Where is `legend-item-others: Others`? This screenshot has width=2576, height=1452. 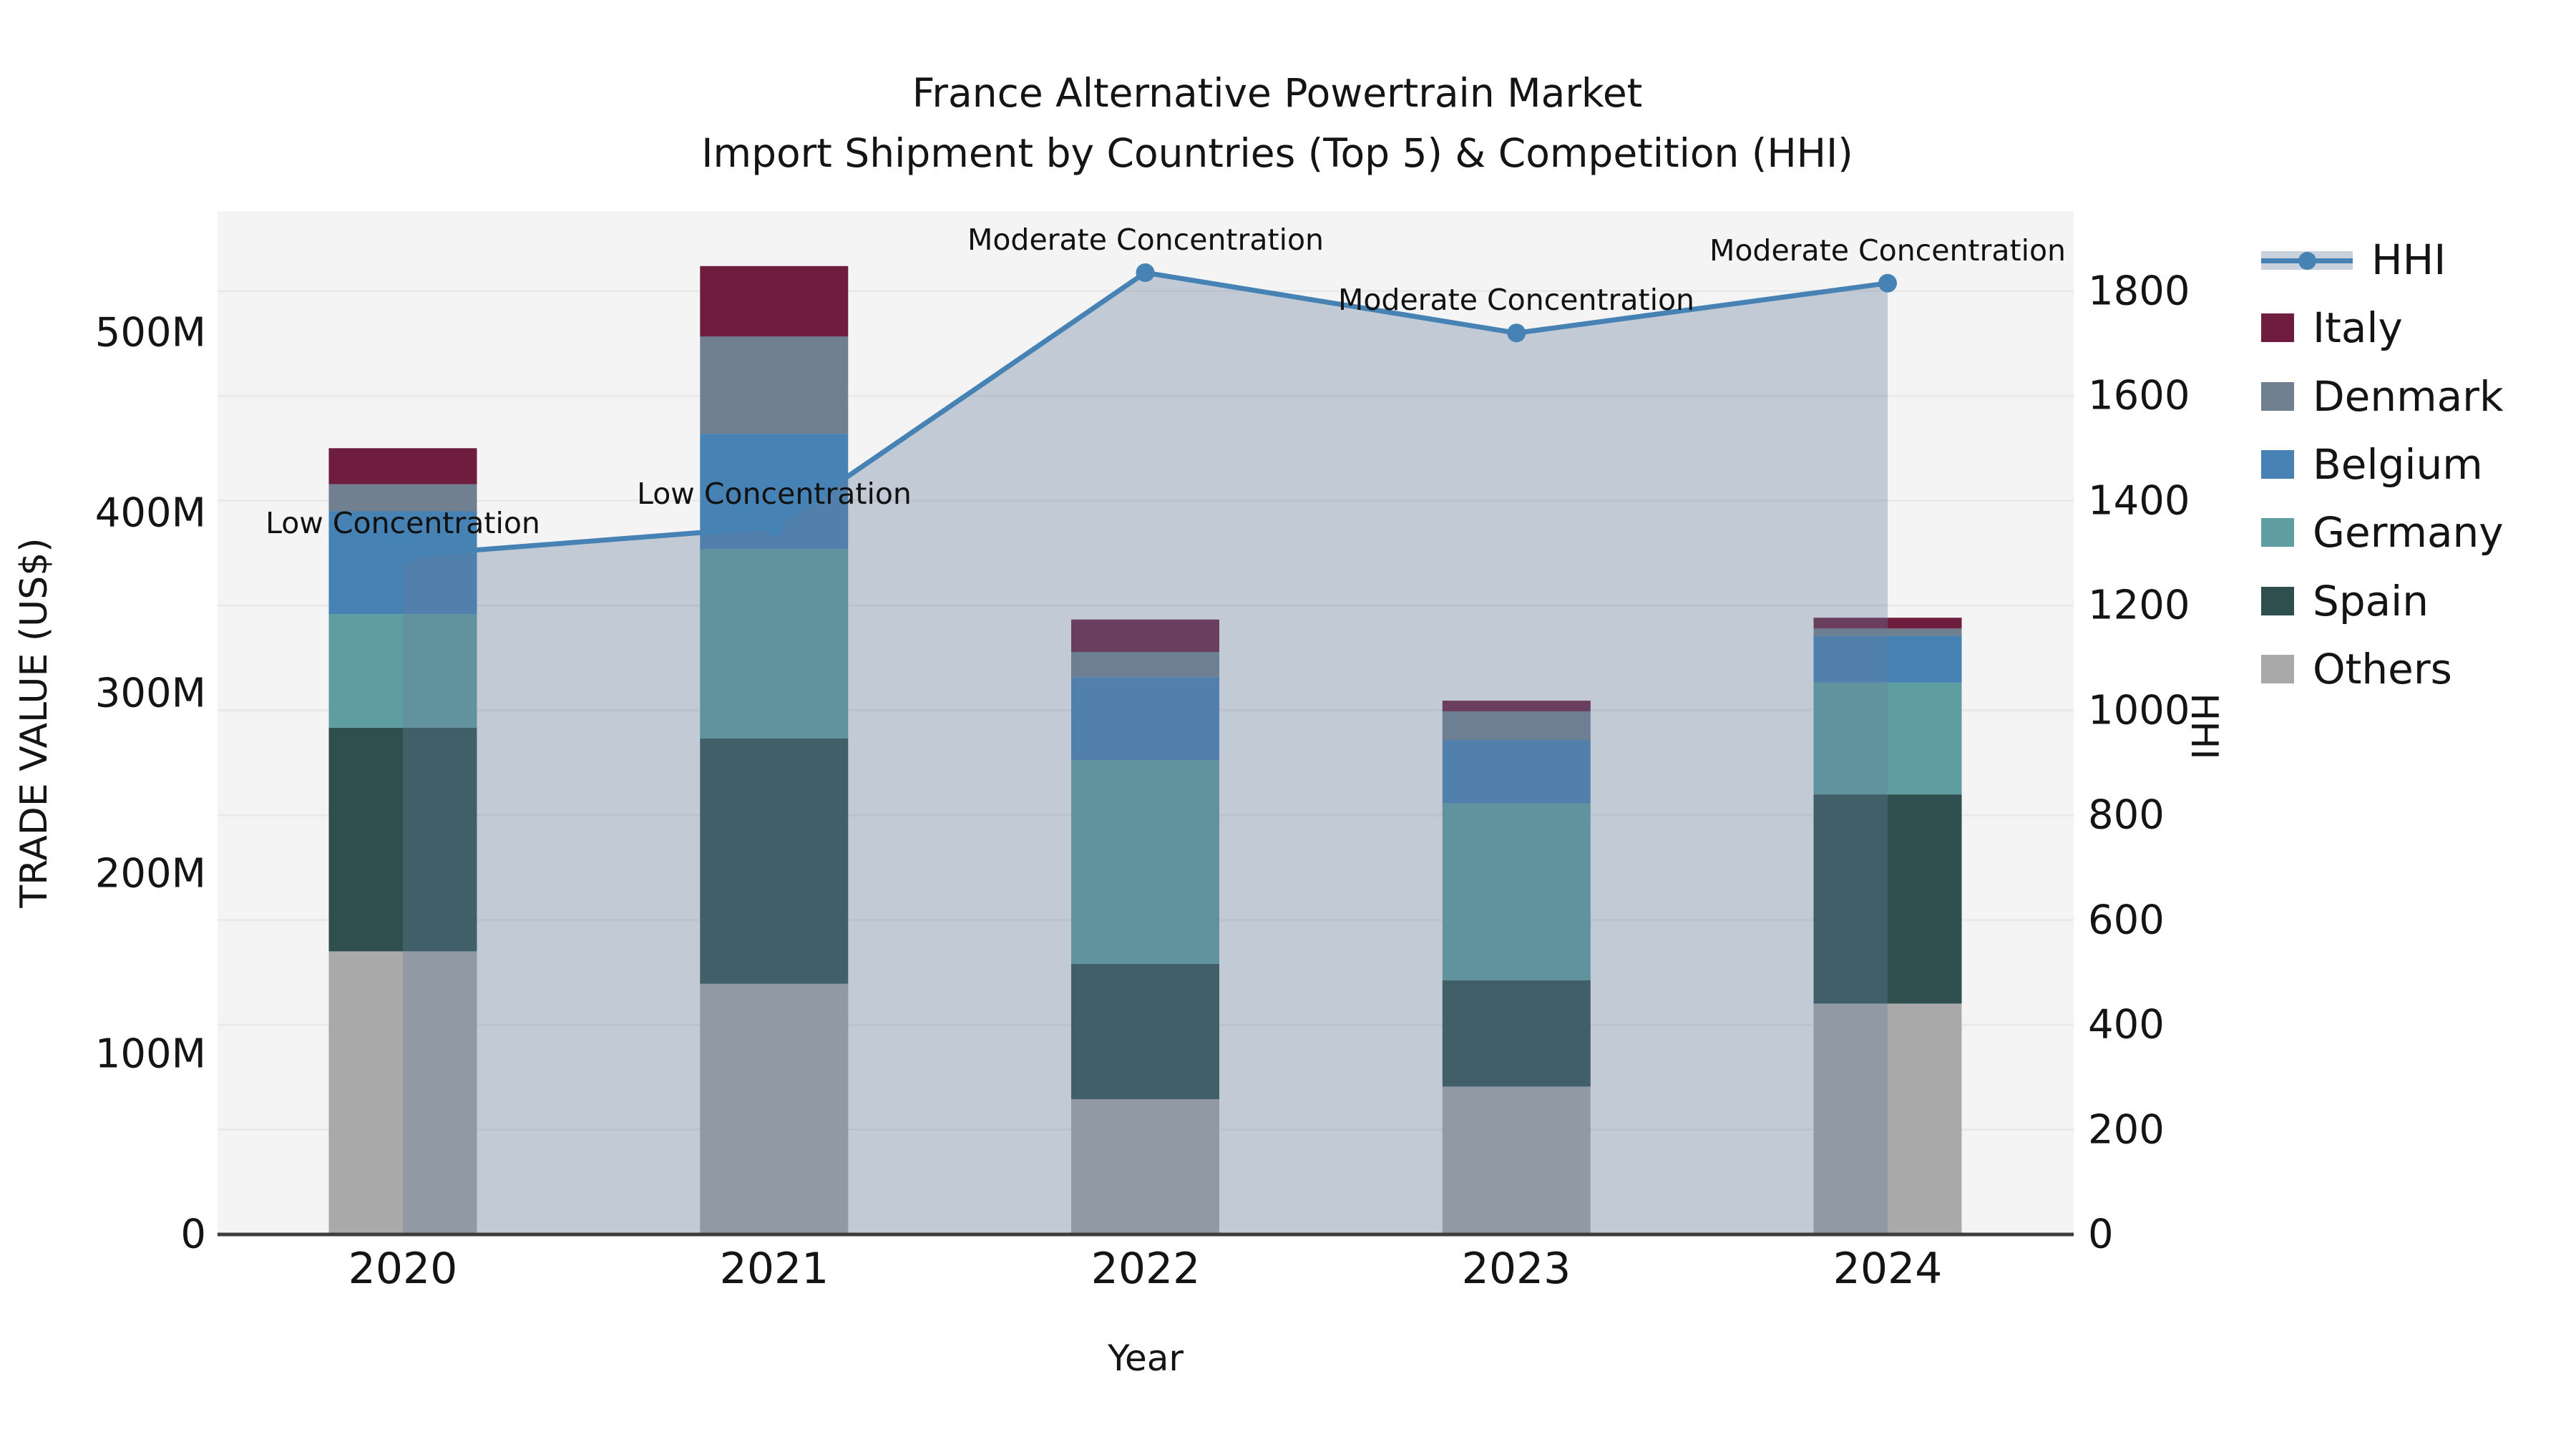
legend-item-others: Others is located at coordinates (2356, 669).